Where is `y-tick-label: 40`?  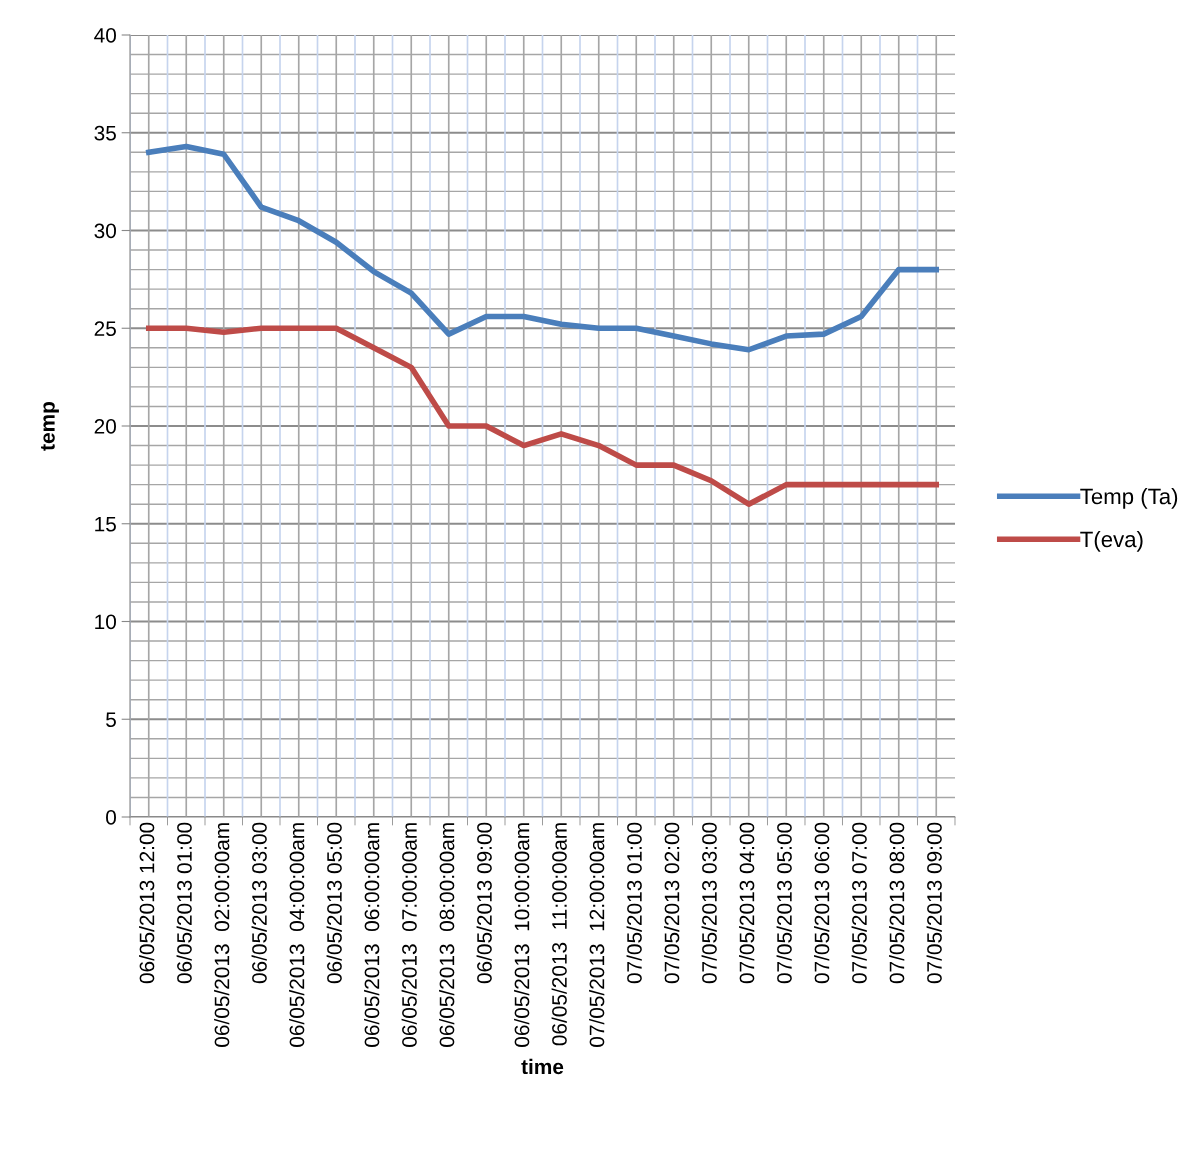
y-tick-label: 40 is located at coordinates (105, 35).